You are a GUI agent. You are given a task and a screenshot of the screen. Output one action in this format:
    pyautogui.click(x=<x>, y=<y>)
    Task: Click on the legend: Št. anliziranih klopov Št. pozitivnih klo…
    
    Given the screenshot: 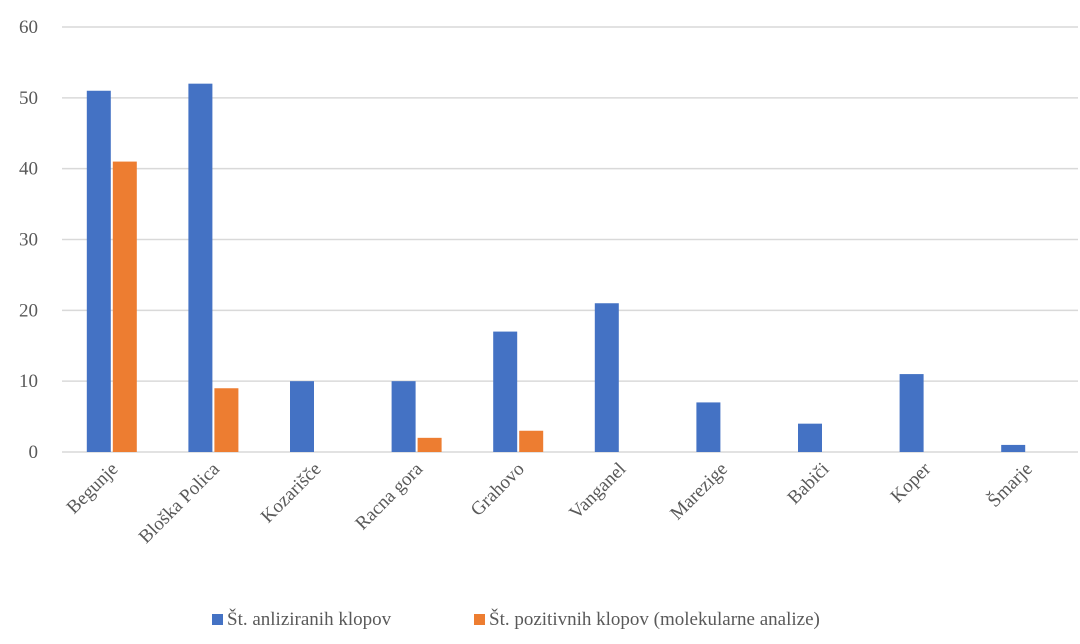 What is the action you would take?
    pyautogui.click(x=516, y=619)
    